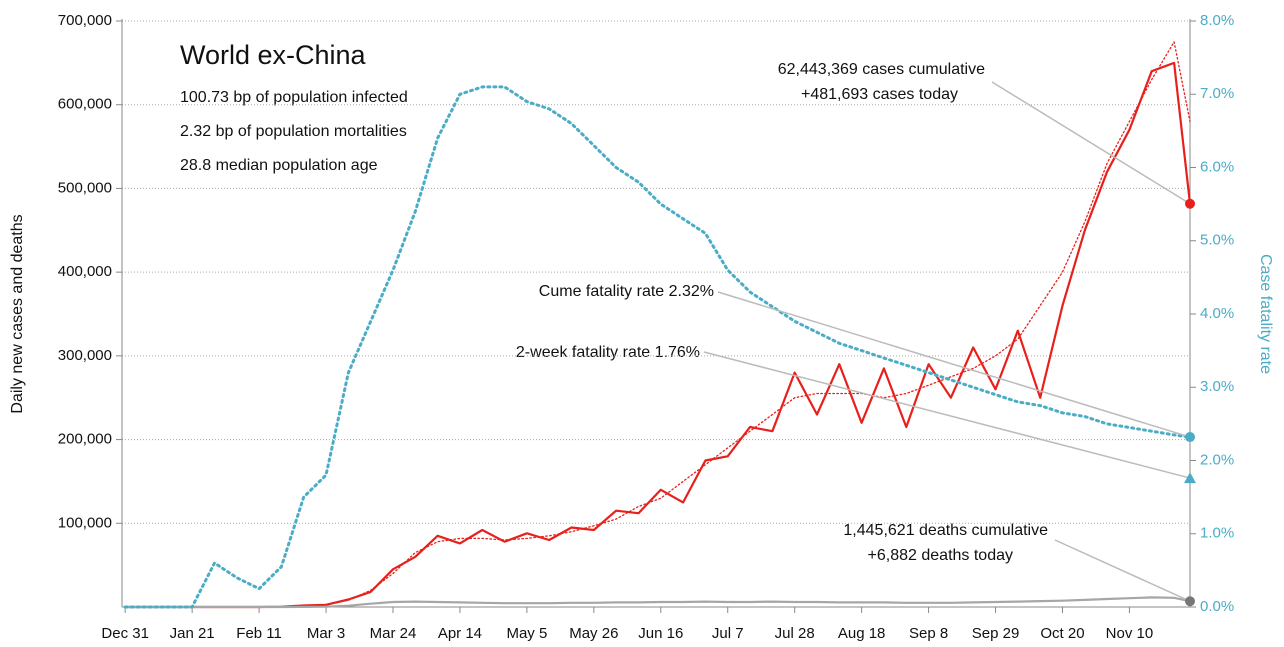 The height and width of the screenshot is (647, 1284). Describe the element at coordinates (1217, 533) in the screenshot. I see `y2-tick-label: 1.0%` at that location.